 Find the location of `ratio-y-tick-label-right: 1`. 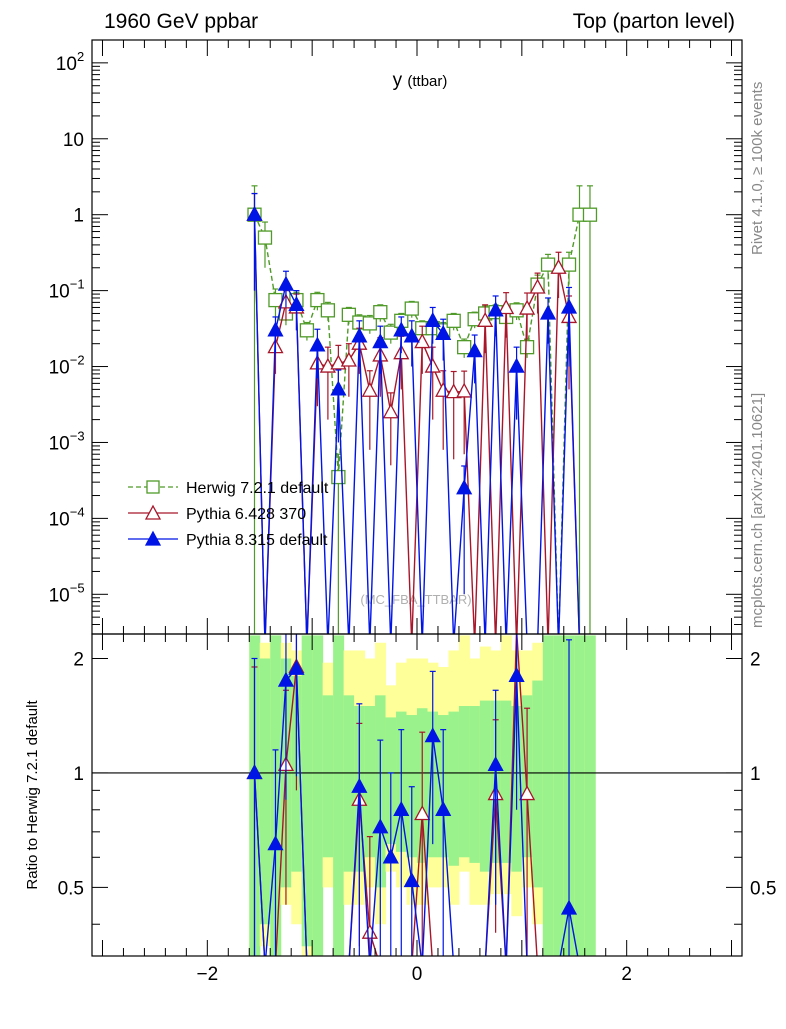

ratio-y-tick-label-right: 1 is located at coordinates (755, 774).